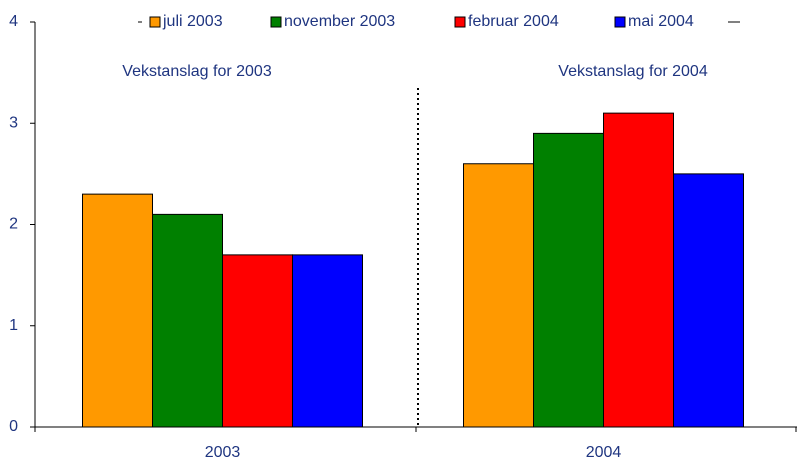  Describe the element at coordinates (13, 426) in the screenshot. I see `y-tick-label: 0` at that location.